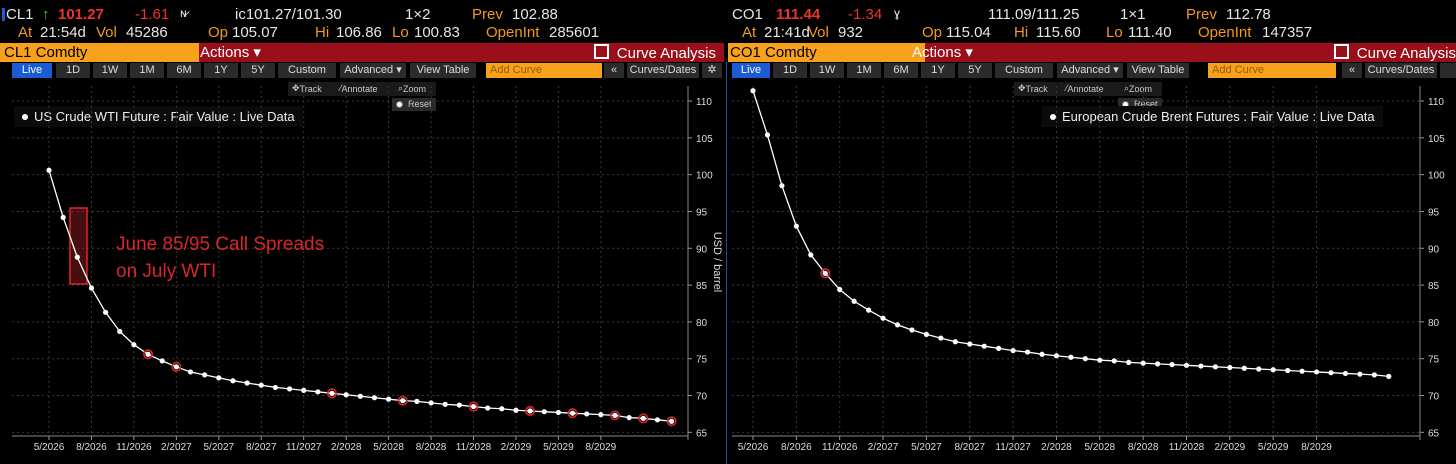 This screenshot has width=1456, height=464. I want to click on security-field: CO1 Comdty, so click(826, 52).